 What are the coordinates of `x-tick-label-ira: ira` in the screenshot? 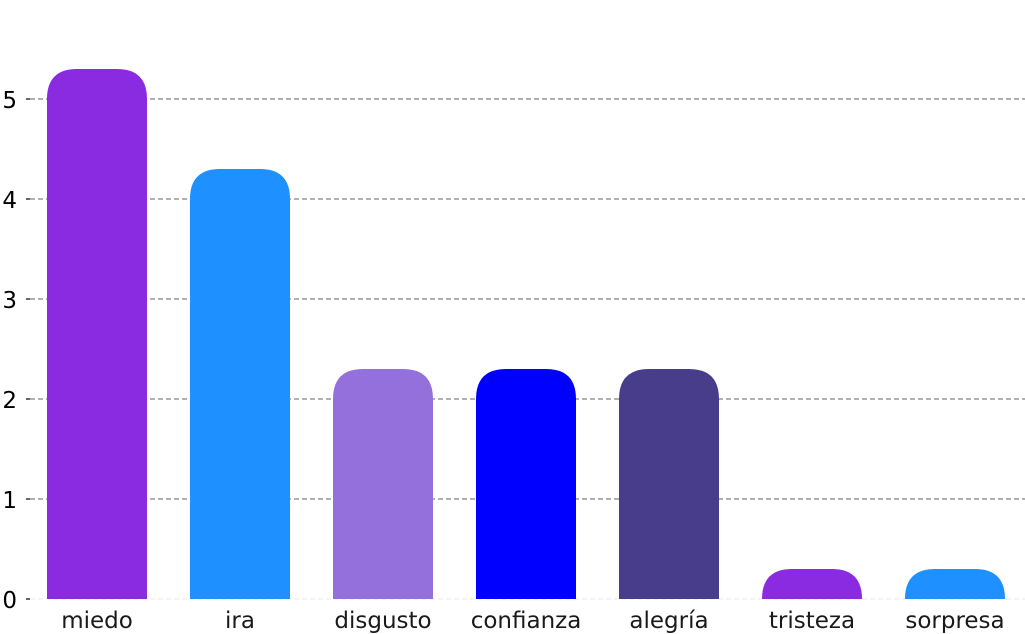 It's located at (240, 621).